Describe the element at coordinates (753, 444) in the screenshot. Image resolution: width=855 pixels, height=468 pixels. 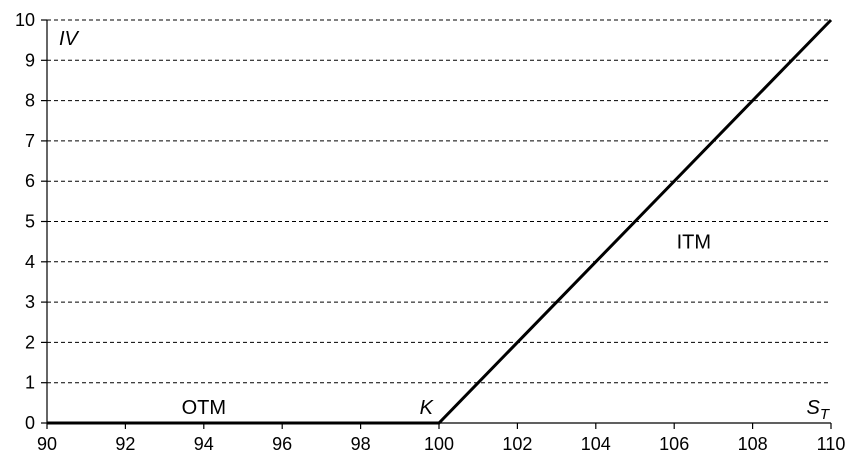
I see `x-tick-label: 108` at that location.